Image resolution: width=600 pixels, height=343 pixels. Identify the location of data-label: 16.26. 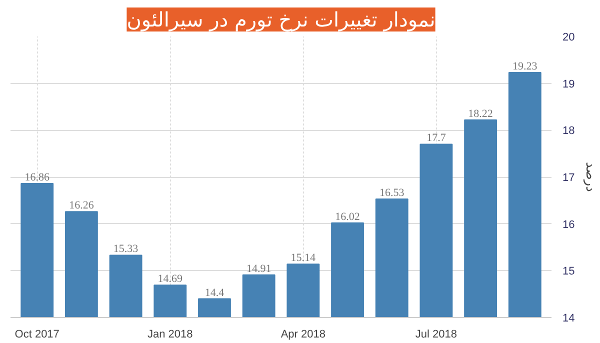
(81, 206).